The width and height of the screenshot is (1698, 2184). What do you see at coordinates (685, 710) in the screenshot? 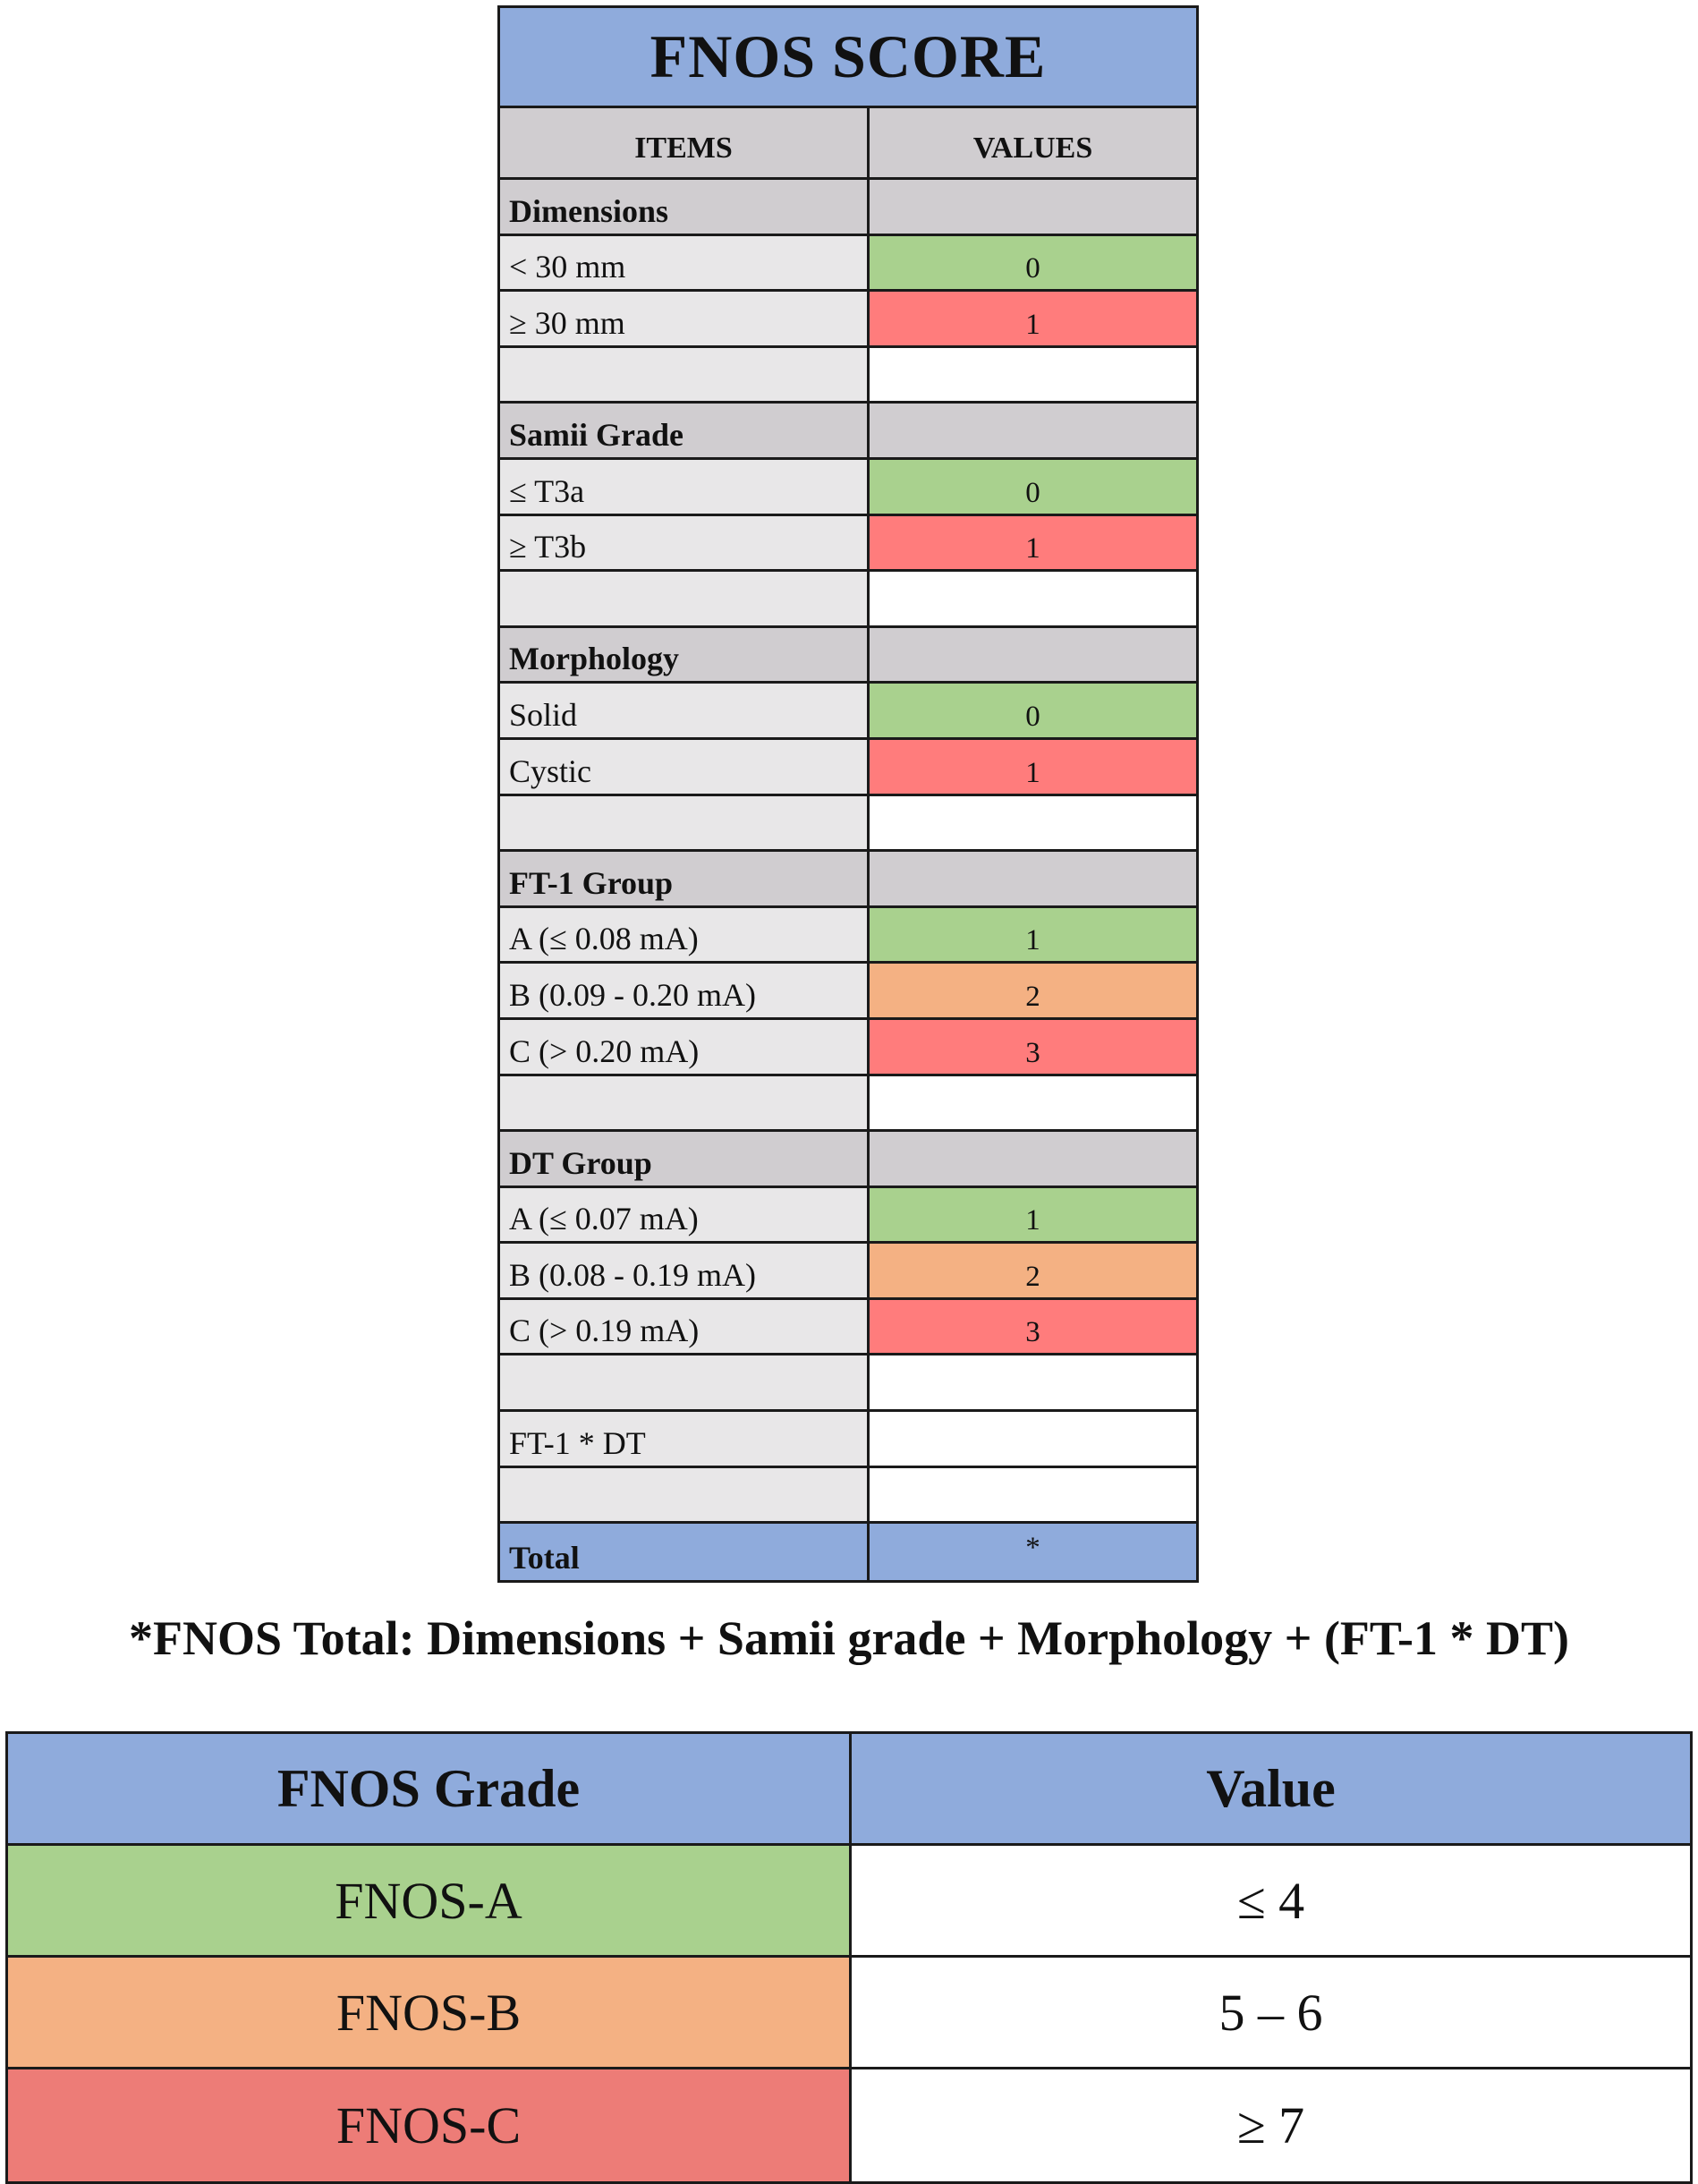
I see `item-label: Solid` at bounding box center [685, 710].